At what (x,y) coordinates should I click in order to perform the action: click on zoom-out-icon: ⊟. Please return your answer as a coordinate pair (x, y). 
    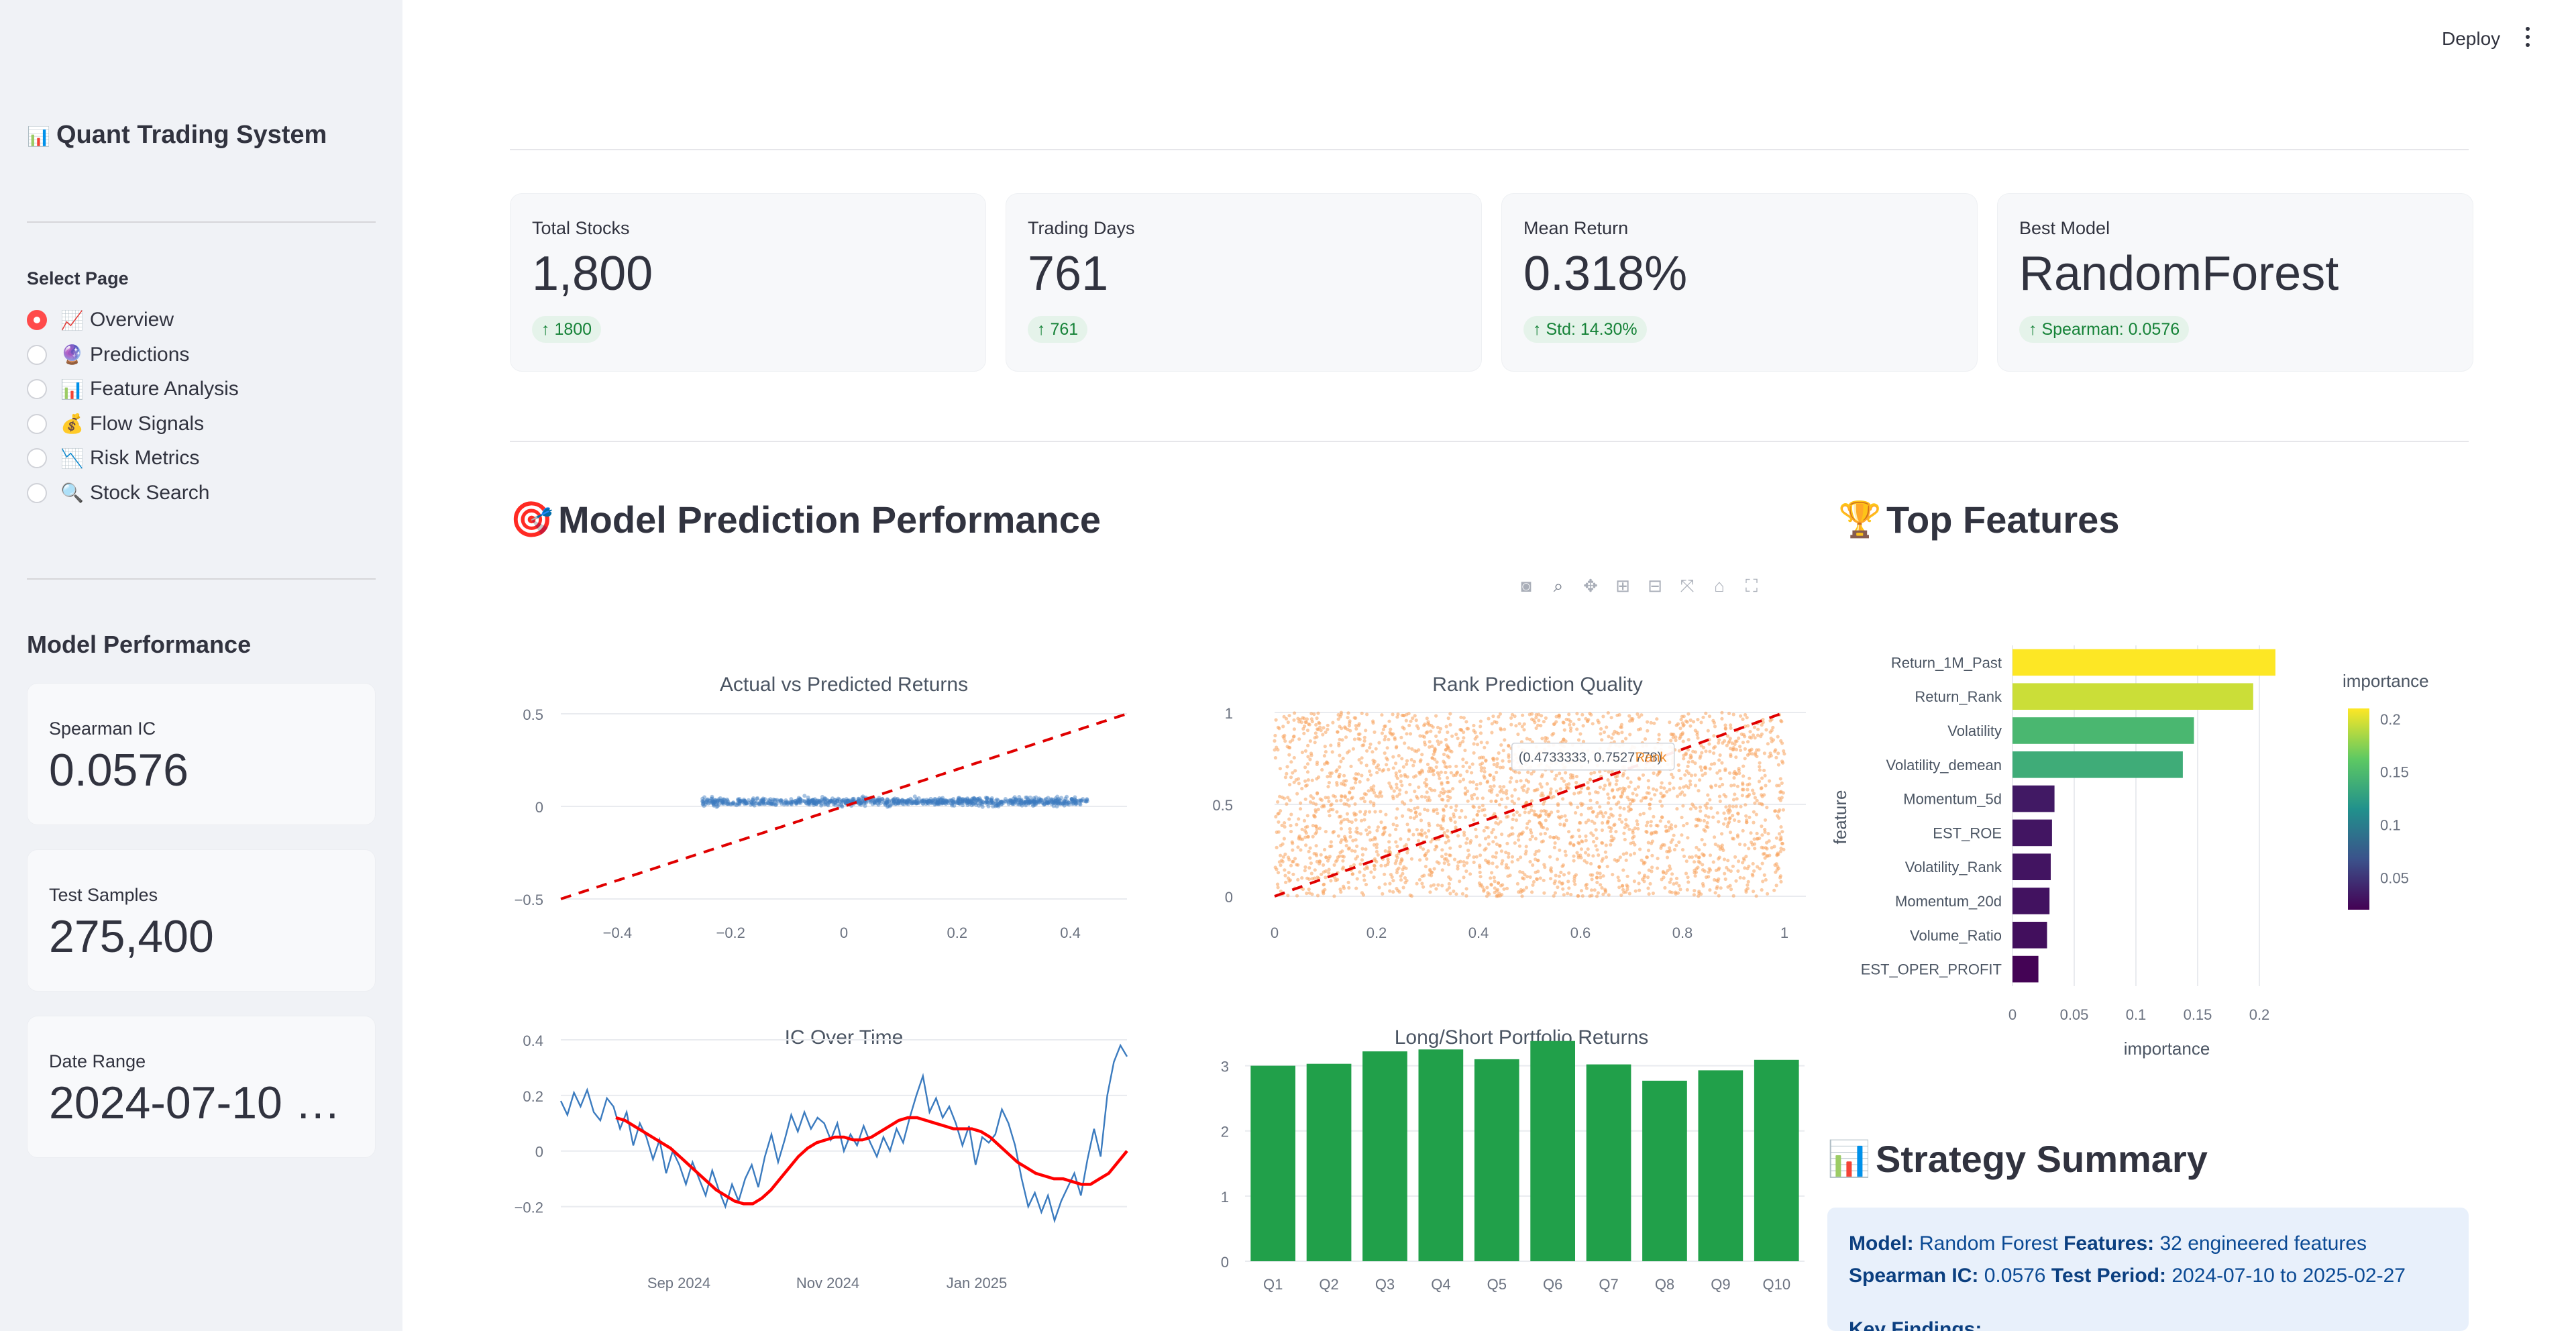
    Looking at the image, I should click on (1655, 586).